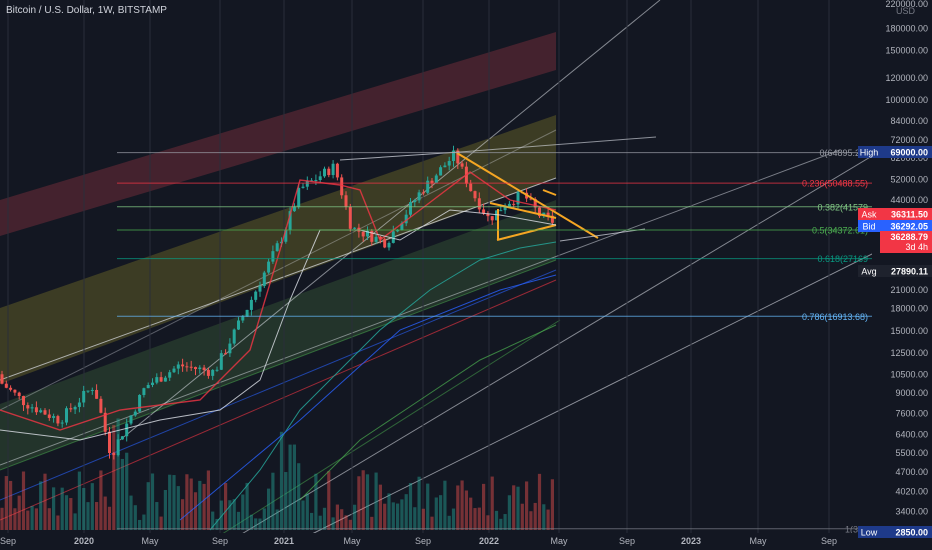  Describe the element at coordinates (911, 533) in the screenshot. I see `low-badge-value: 2850.00` at that location.